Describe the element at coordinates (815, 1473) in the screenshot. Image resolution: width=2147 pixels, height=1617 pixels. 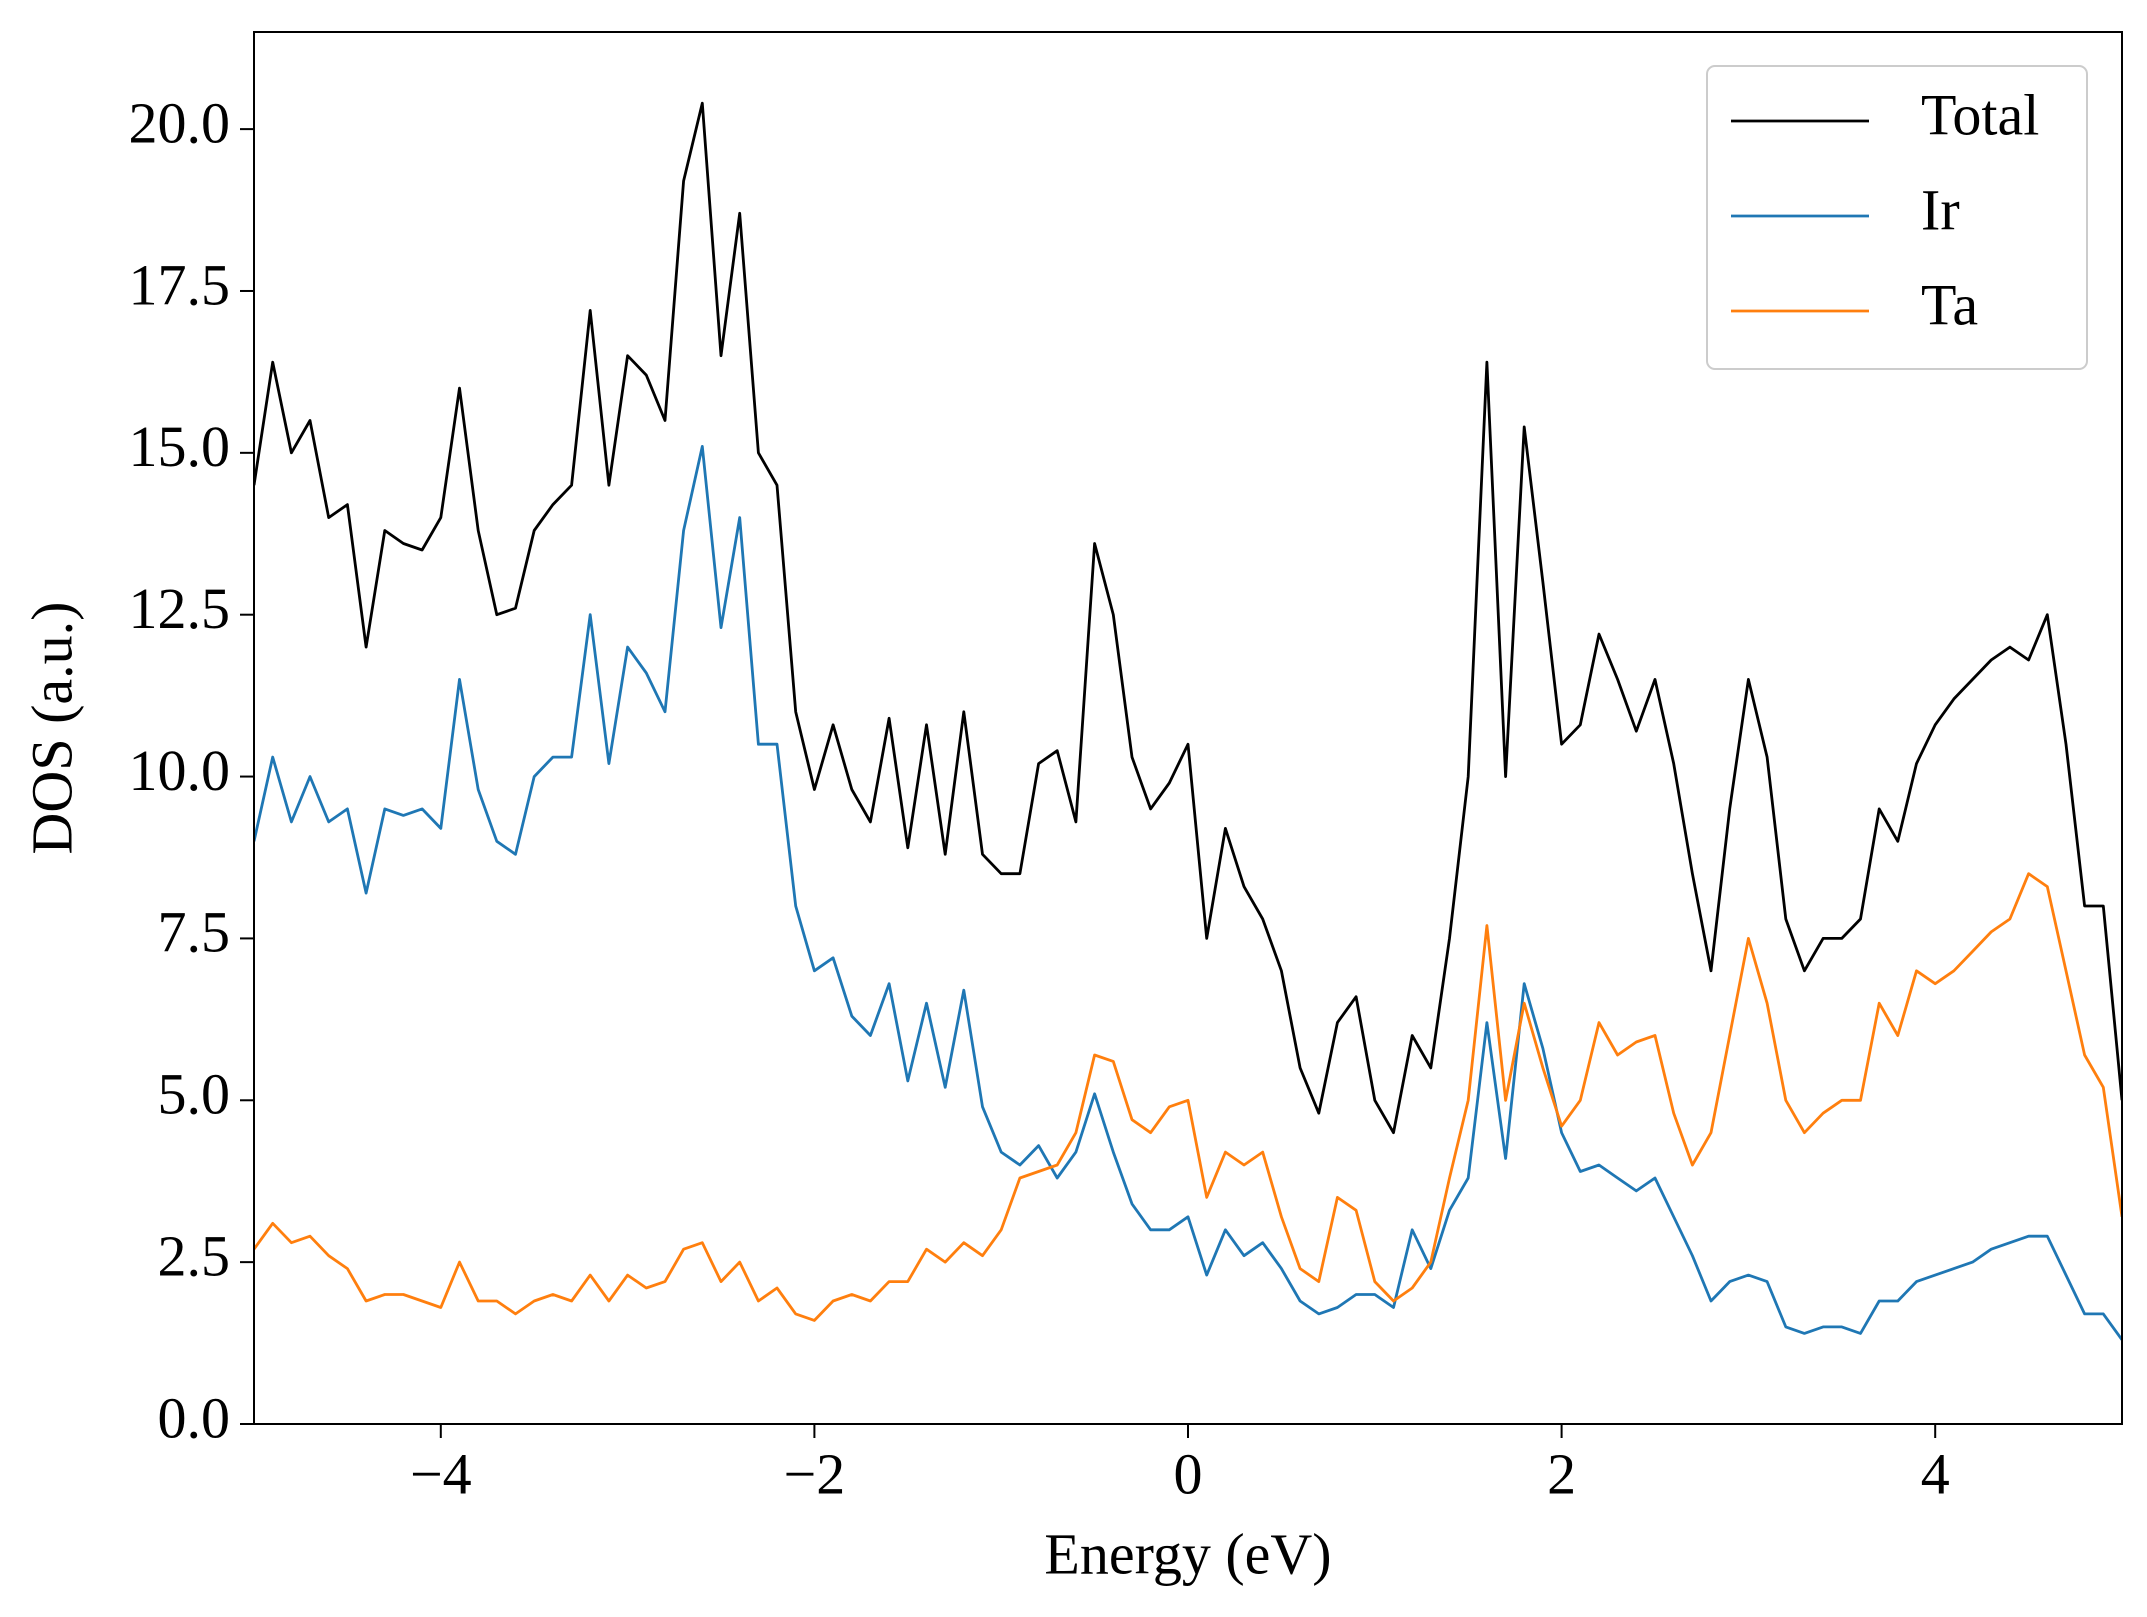
I see `x-tick-label: −2` at that location.